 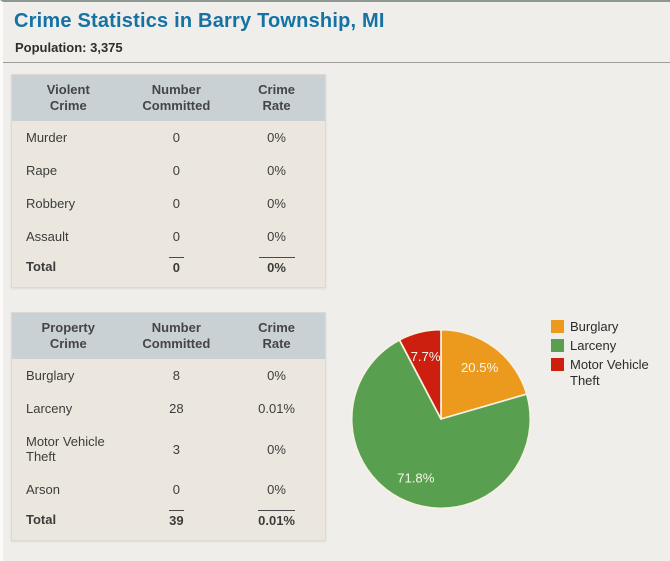 I want to click on table-row: Larceny 28 0.01%, so click(x=169, y=408).